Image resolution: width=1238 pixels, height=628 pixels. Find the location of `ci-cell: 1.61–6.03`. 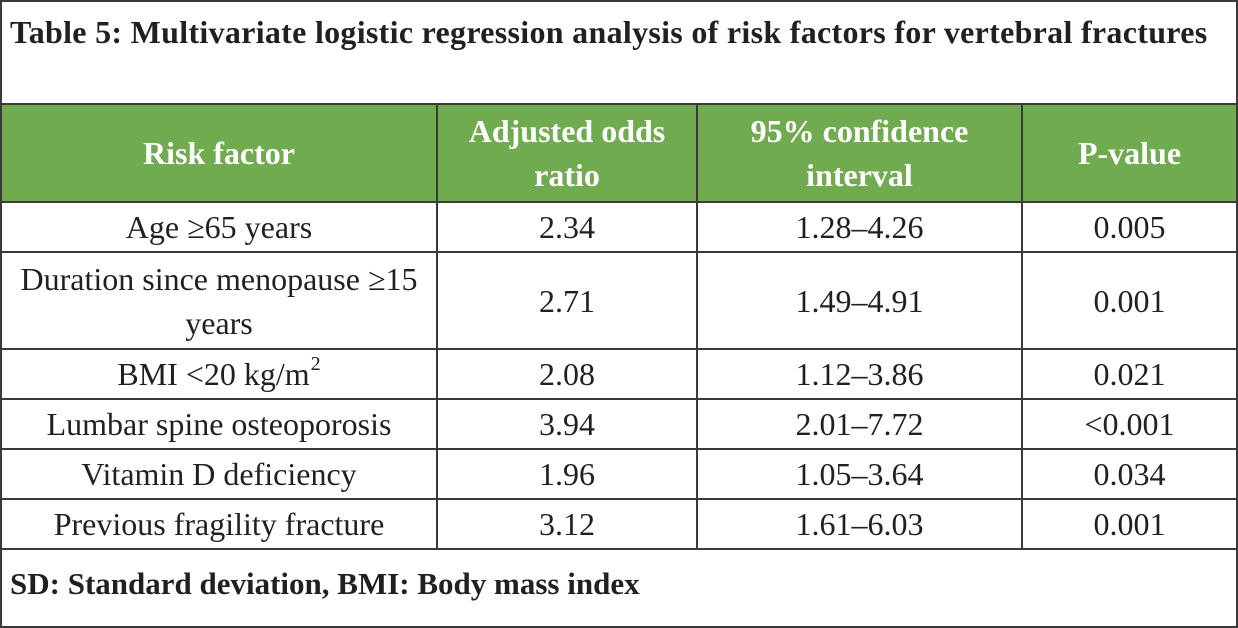

ci-cell: 1.61–6.03 is located at coordinates (859, 524).